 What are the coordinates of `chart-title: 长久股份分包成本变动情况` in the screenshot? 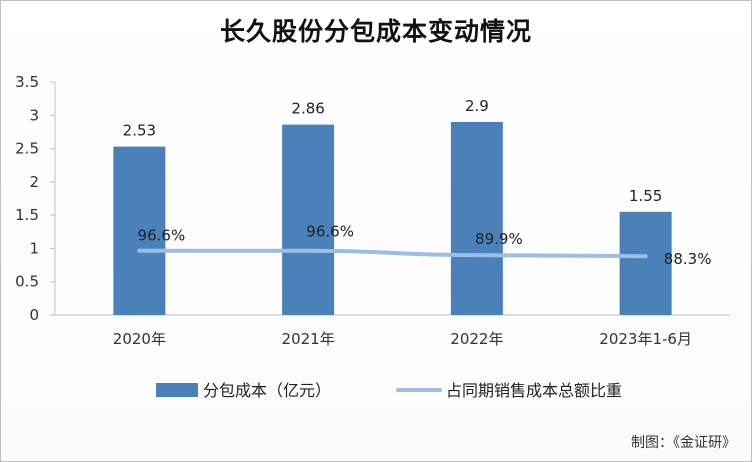 It's located at (375, 31).